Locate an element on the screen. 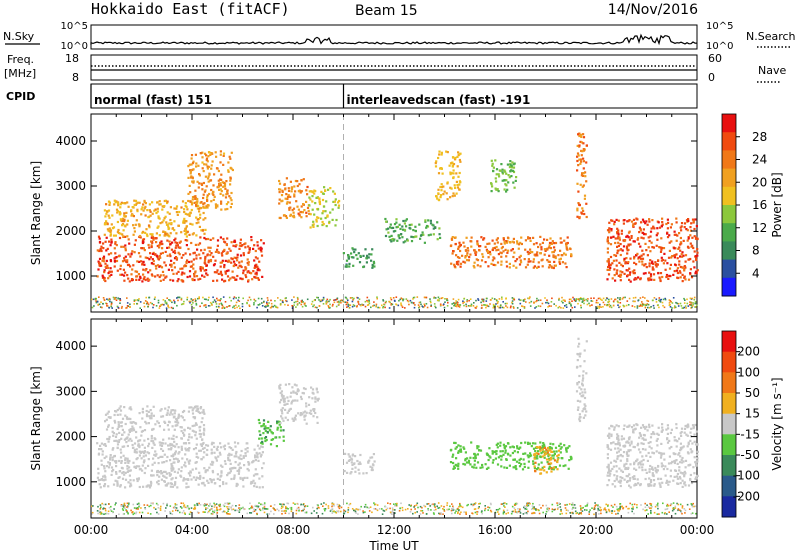 The height and width of the screenshot is (558, 800). ylabel: Slant Range [km] is located at coordinates (36, 213).